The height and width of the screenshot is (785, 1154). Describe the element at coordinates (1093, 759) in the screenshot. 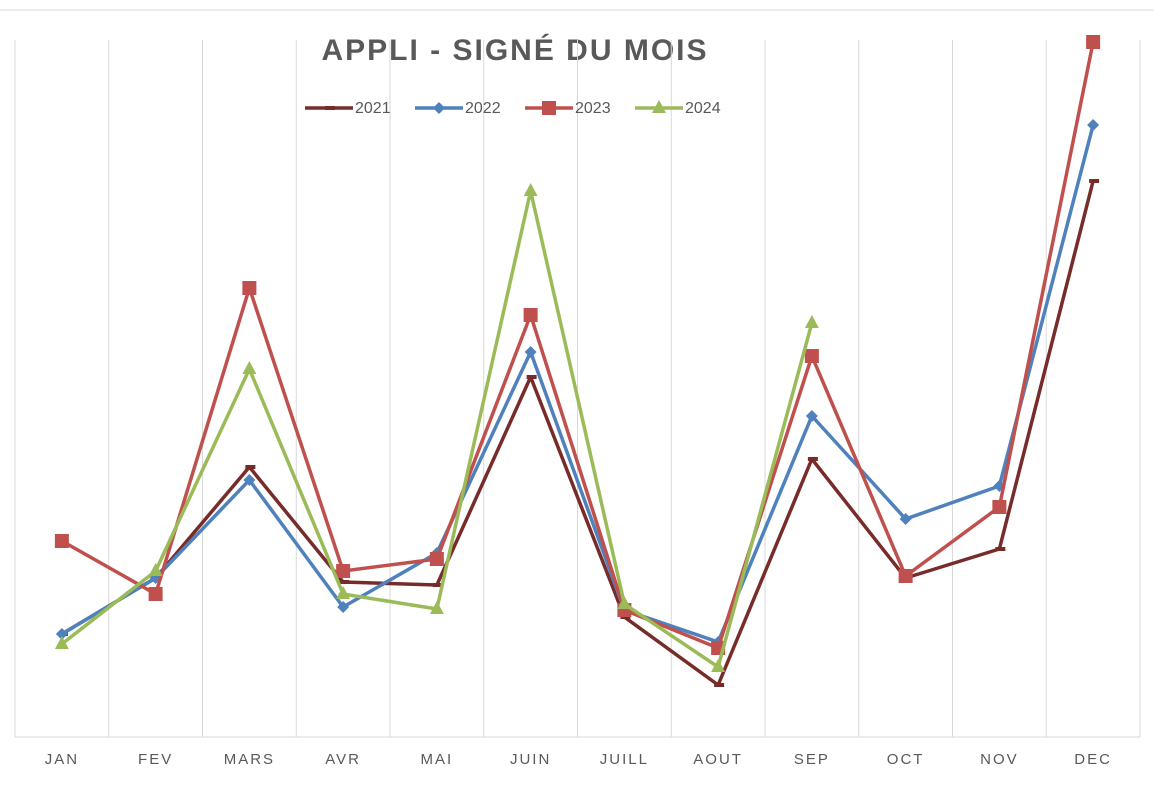

I see `x-tick-label: DEC` at that location.